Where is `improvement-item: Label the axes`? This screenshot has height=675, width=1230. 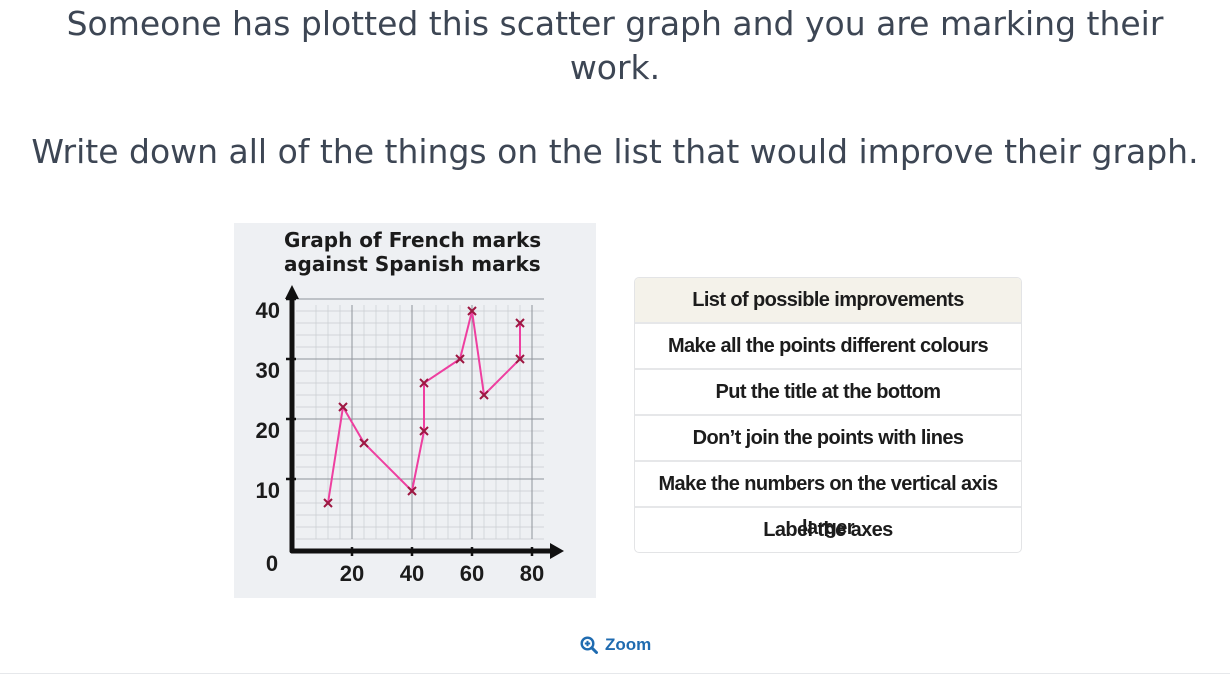 improvement-item: Label the axes is located at coordinates (828, 529).